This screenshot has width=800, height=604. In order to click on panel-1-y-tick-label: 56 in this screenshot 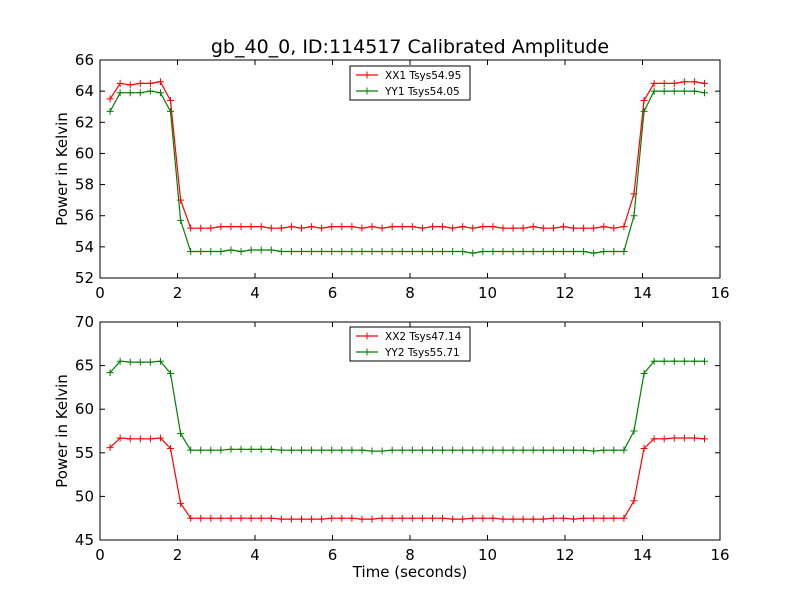, I will do `click(84, 216)`.